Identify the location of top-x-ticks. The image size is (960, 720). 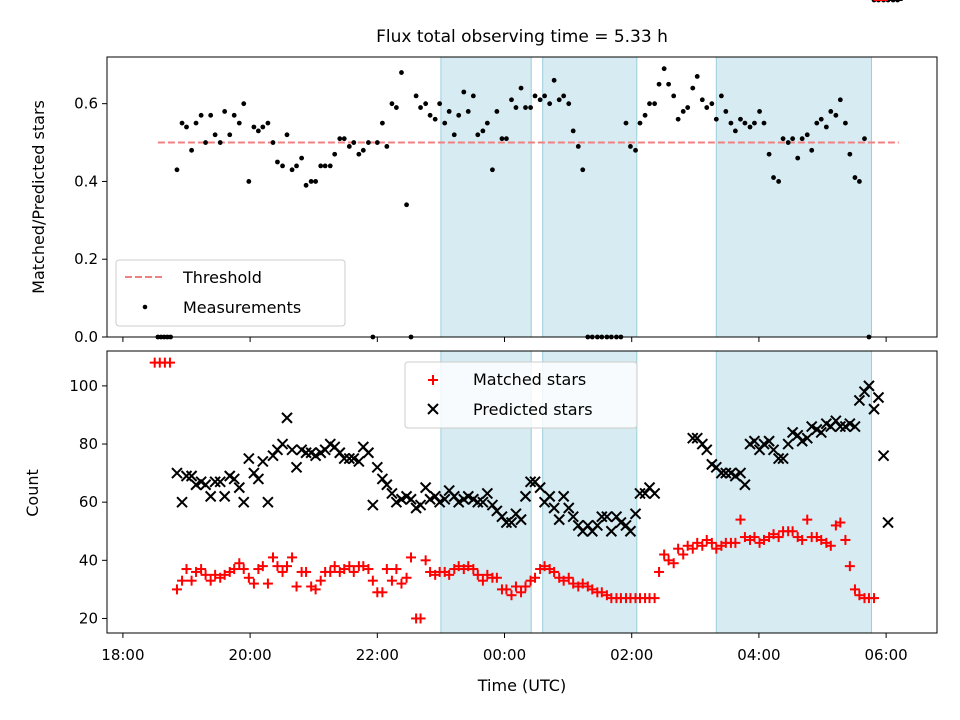
(504, 339).